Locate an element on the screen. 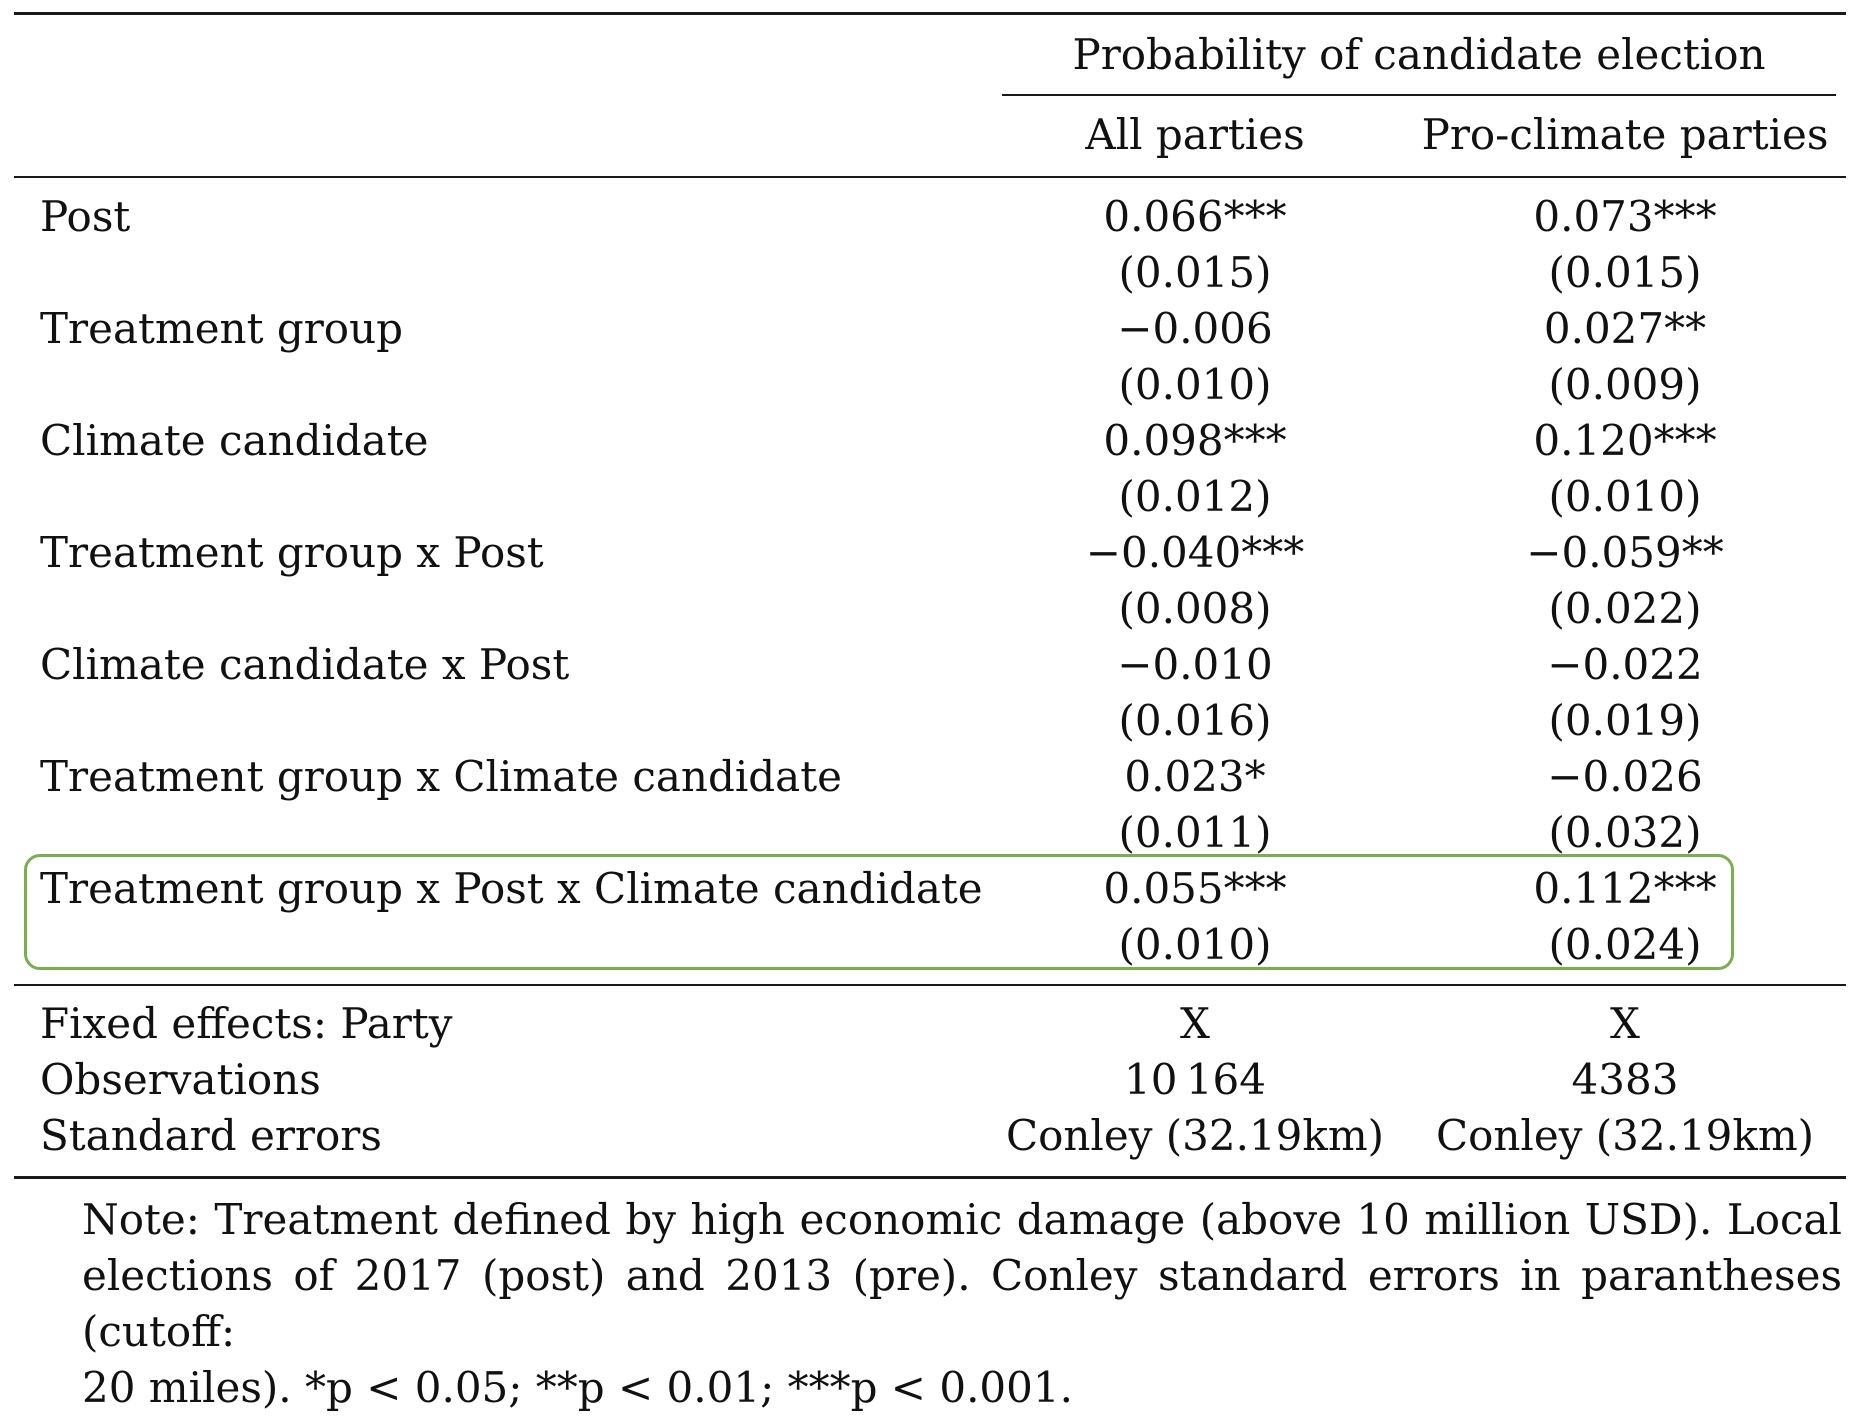 The height and width of the screenshot is (1416, 1862). row-label: Treatment group is located at coordinates (222, 328).